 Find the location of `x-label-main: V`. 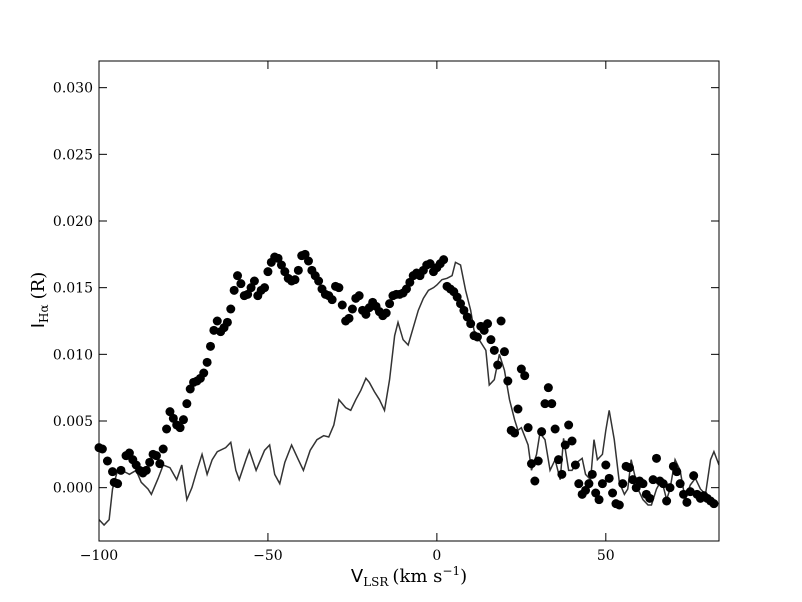

x-label-main: V is located at coordinates (357, 576).